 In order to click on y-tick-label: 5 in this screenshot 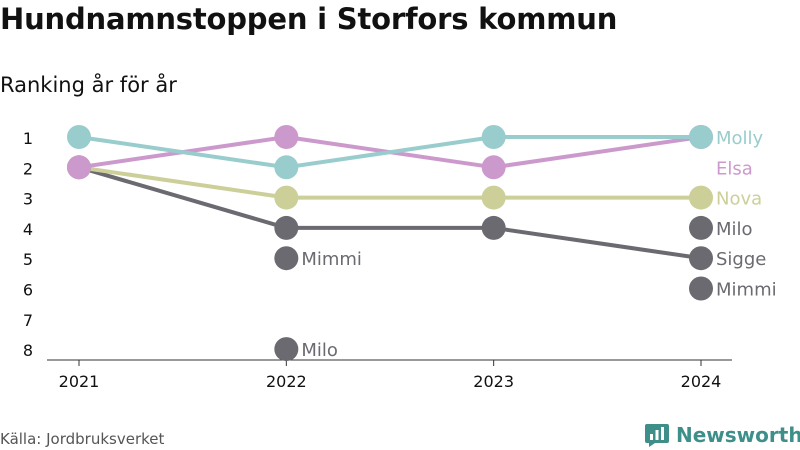, I will do `click(28, 259)`.